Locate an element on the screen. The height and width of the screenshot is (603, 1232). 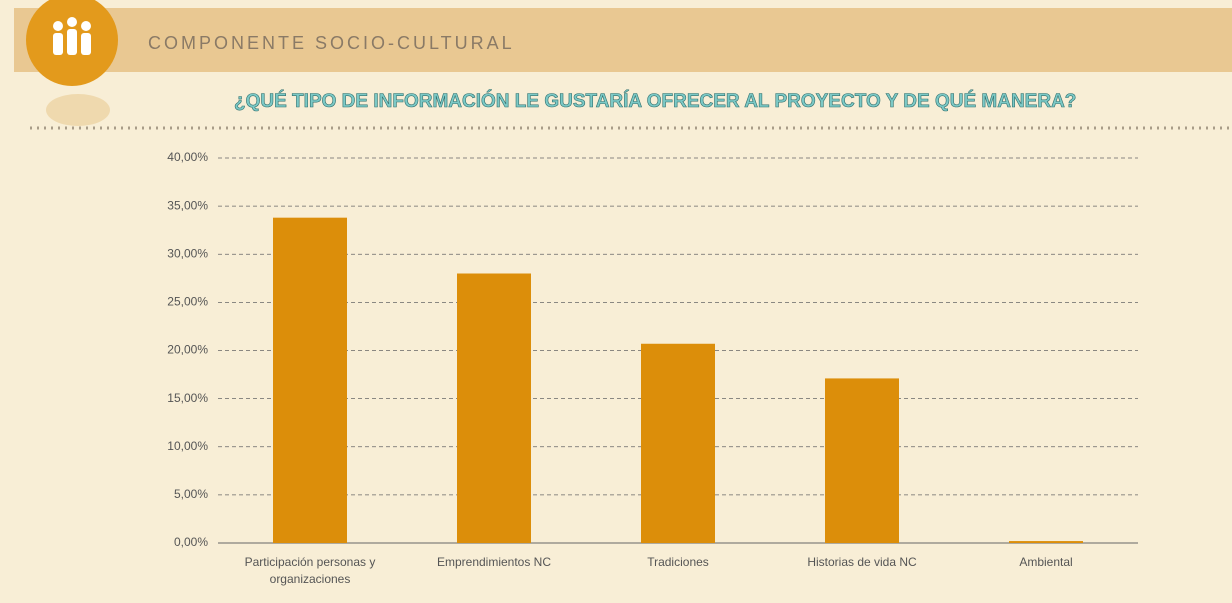
y-tick-label: 30,00% is located at coordinates (187, 253).